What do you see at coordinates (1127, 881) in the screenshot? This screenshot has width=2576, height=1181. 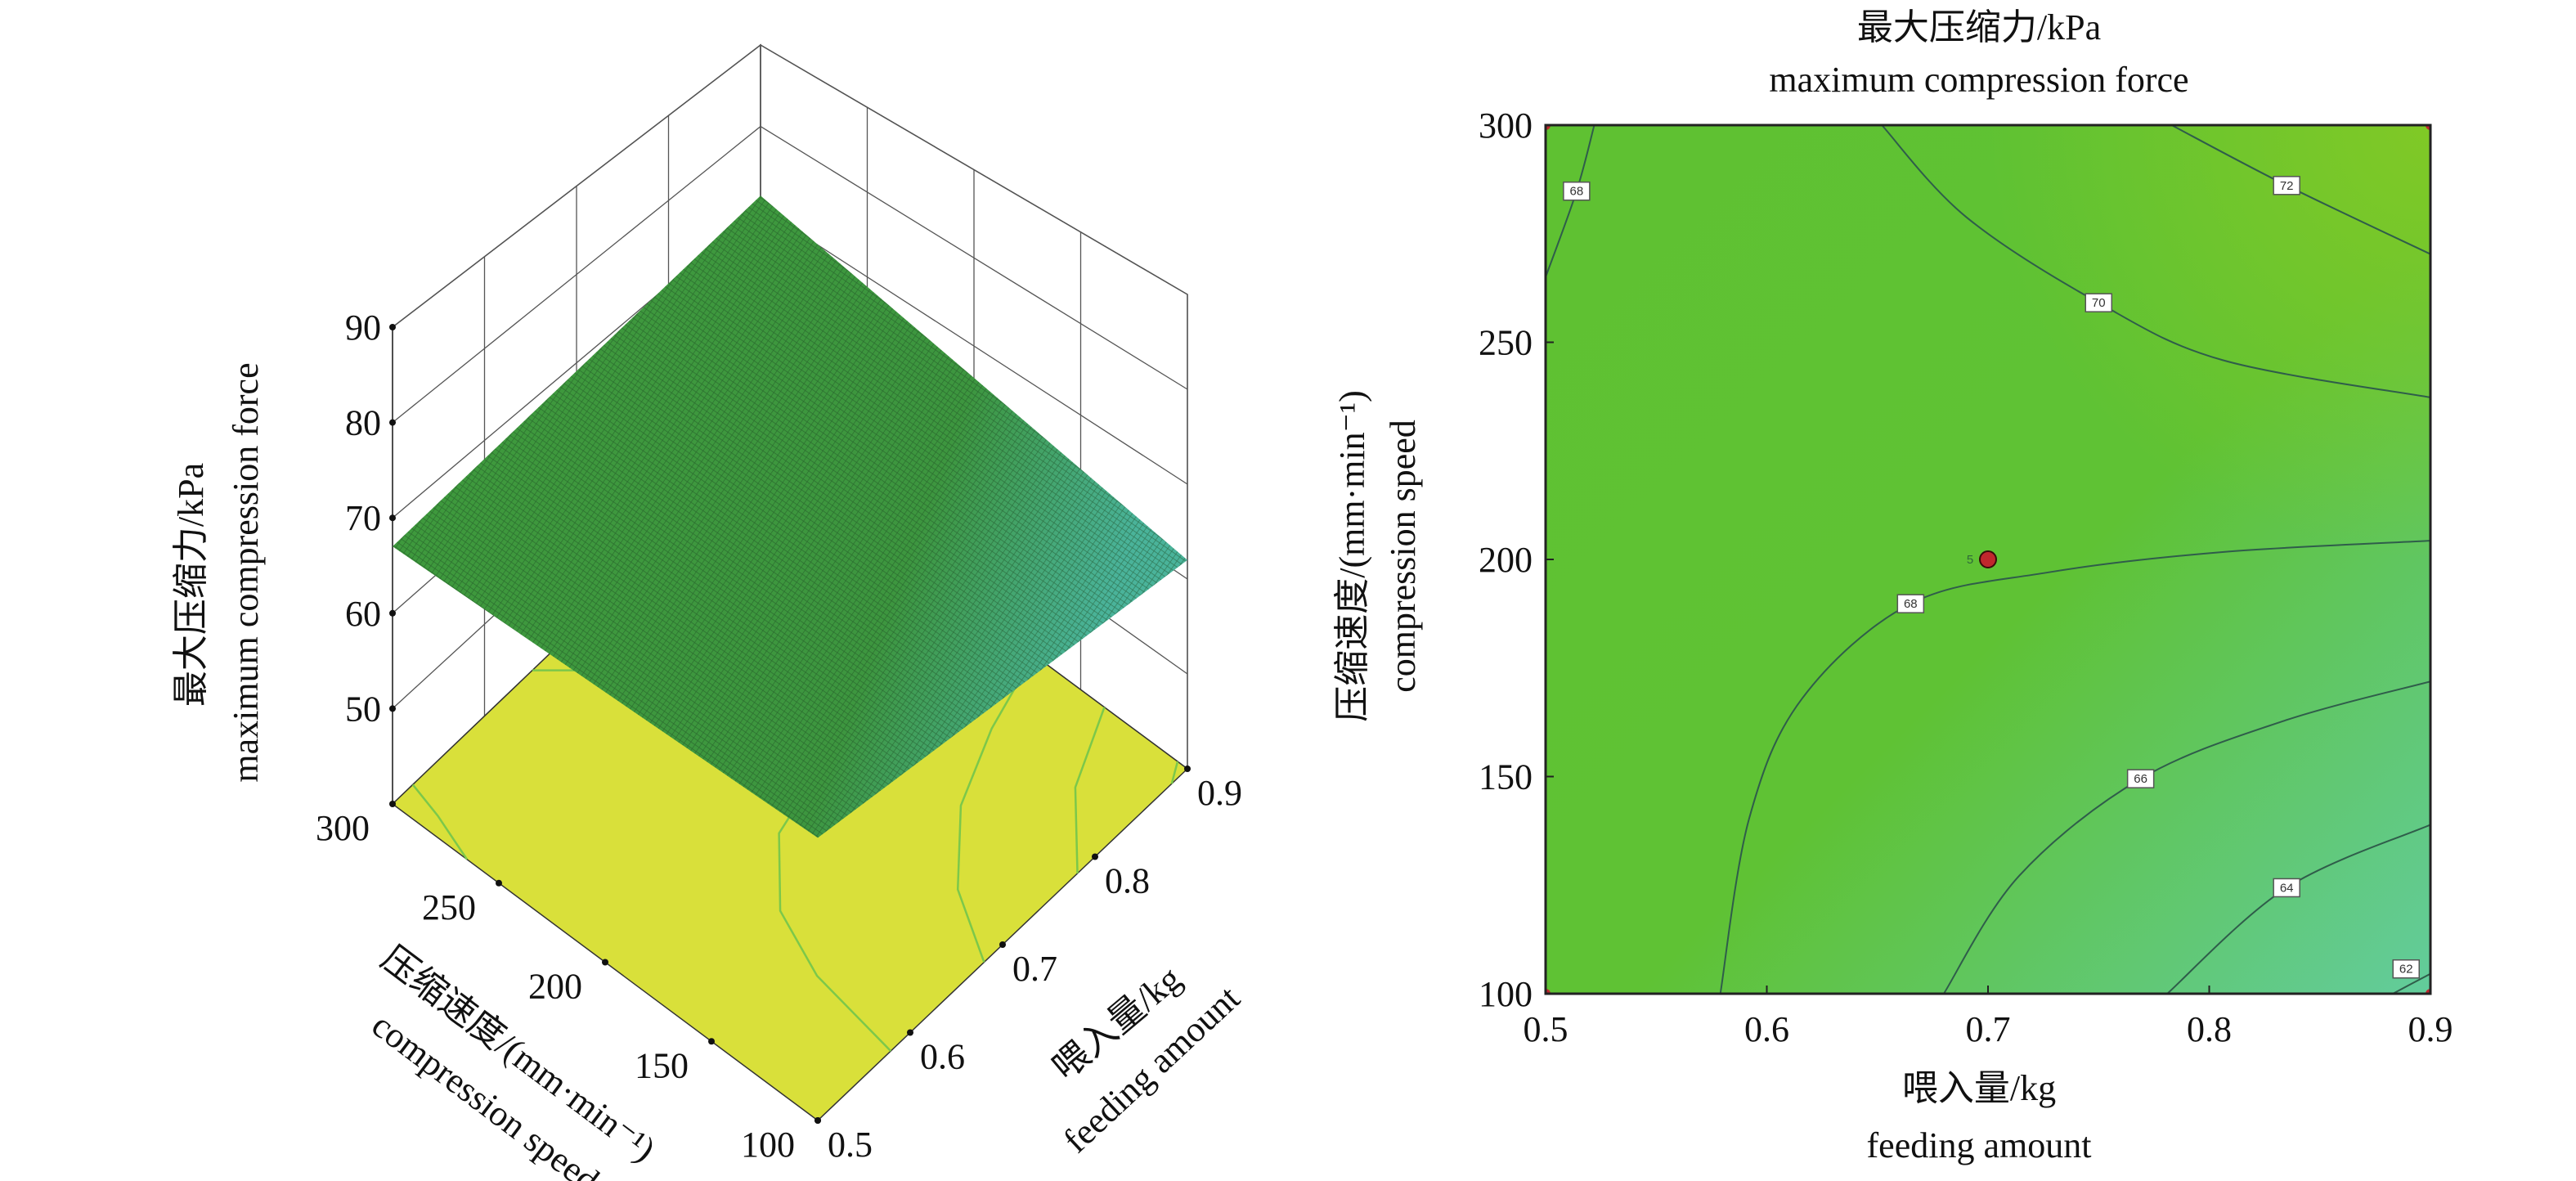 I see `feed-tick-label: 0.8` at bounding box center [1127, 881].